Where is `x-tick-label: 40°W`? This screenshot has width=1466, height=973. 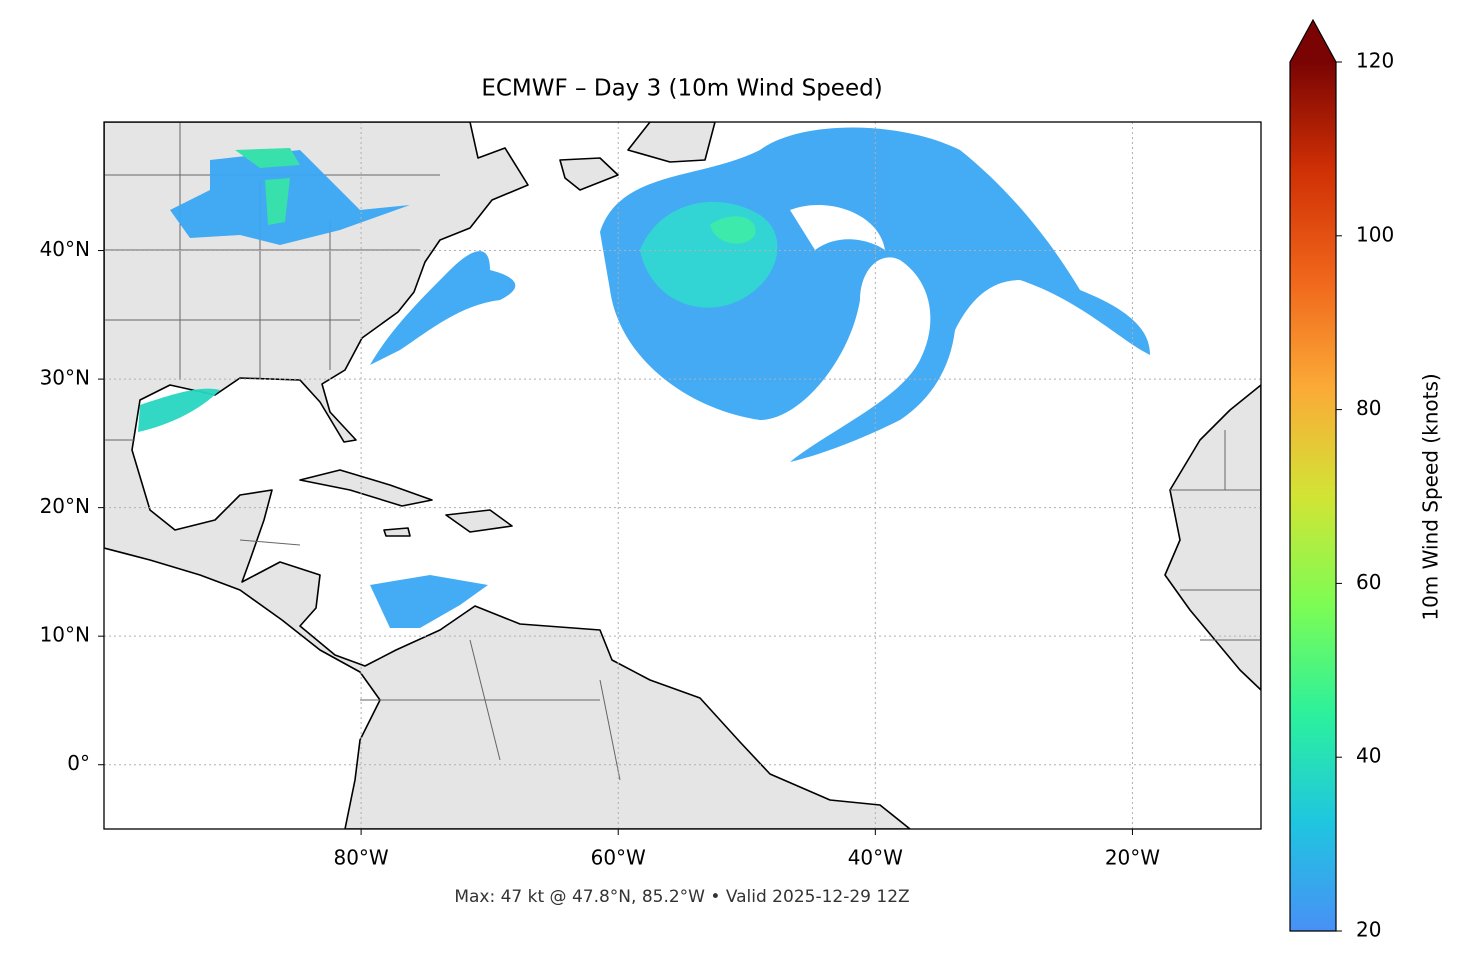 x-tick-label: 40°W is located at coordinates (875, 858).